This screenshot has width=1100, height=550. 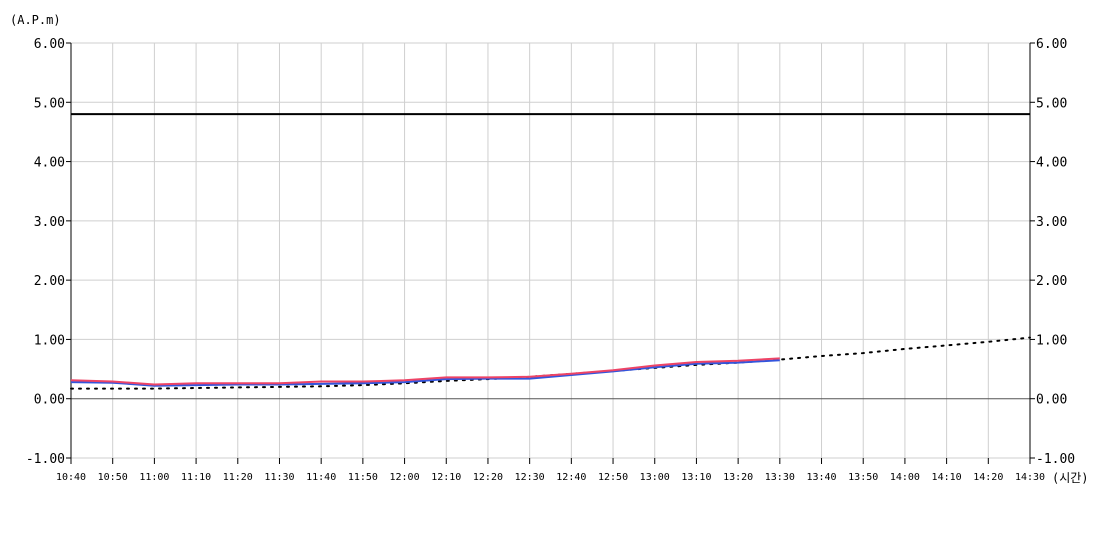 What do you see at coordinates (113, 477) in the screenshot?
I see `x-tick-label: 10:50` at bounding box center [113, 477].